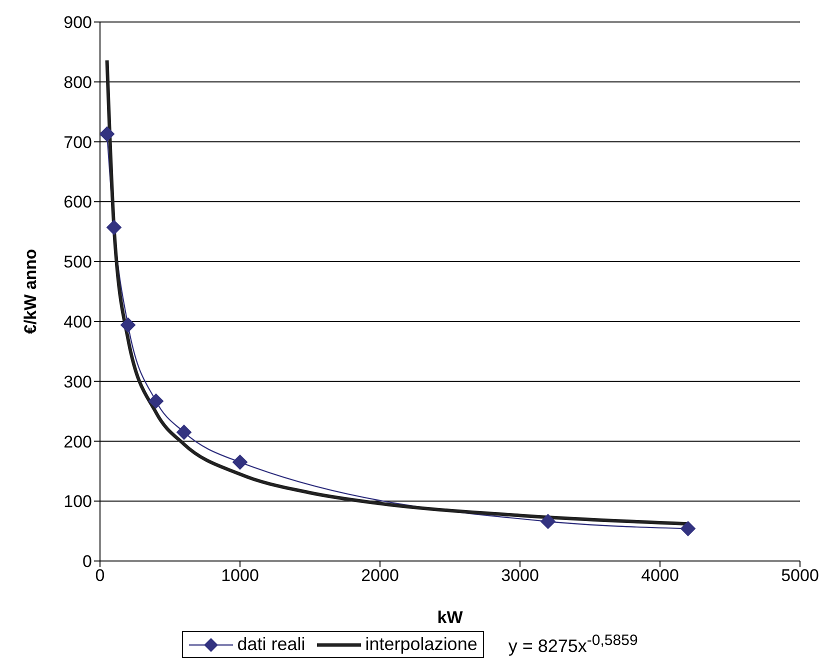 Image resolution: width=832 pixels, height=670 pixels. What do you see at coordinates (100, 576) in the screenshot?
I see `x-tick-label: 0` at bounding box center [100, 576].